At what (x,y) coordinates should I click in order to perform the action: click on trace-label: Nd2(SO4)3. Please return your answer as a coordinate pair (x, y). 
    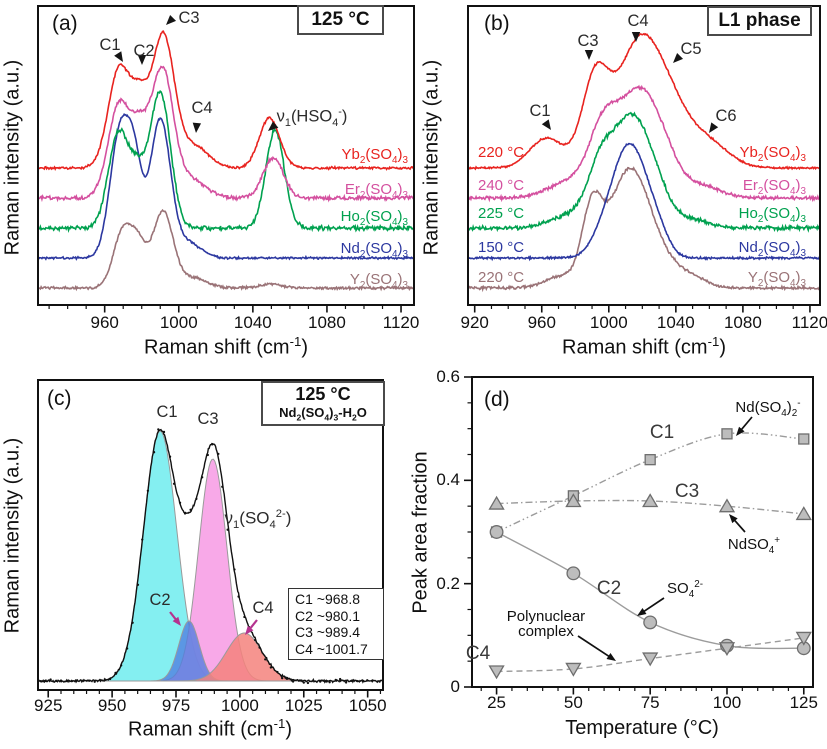
    Looking at the image, I should click on (374, 250).